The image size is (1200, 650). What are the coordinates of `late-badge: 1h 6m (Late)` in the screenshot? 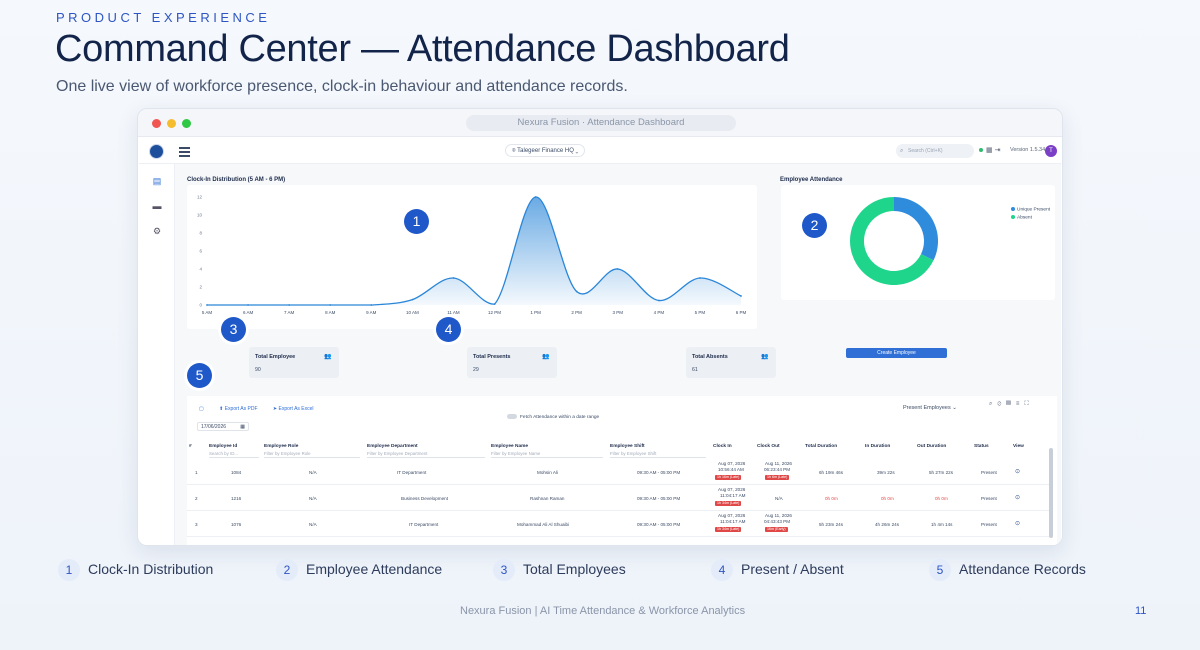 It's located at (777, 477).